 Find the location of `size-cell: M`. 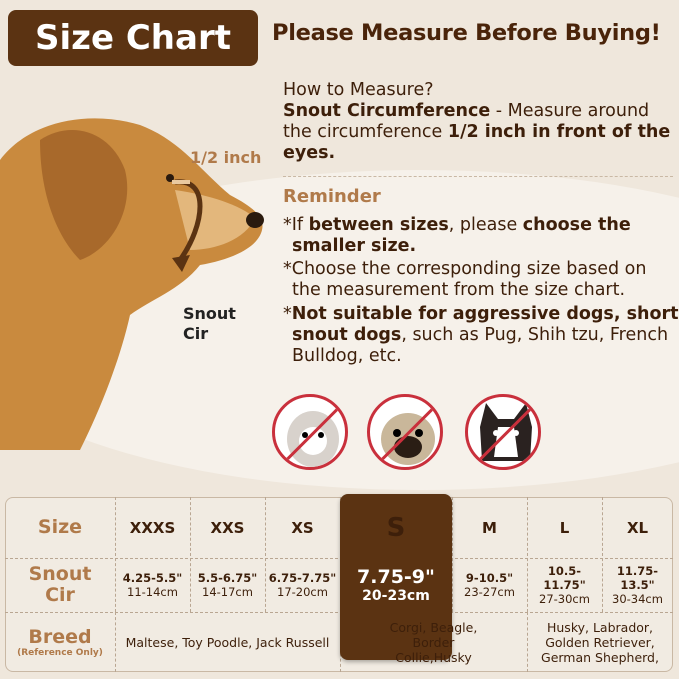

size-cell: M is located at coordinates (489, 527).